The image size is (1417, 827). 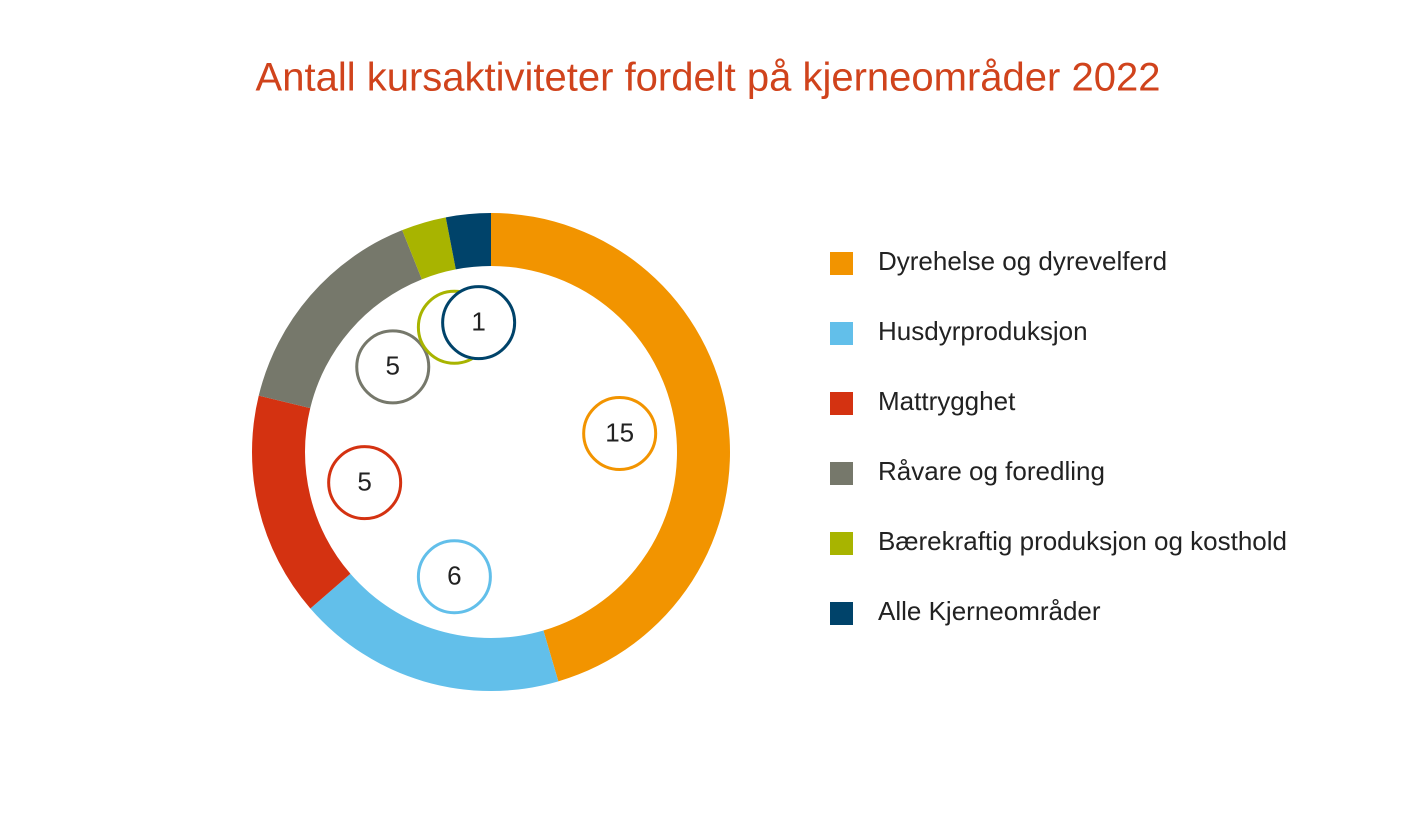 What do you see at coordinates (989, 611) in the screenshot?
I see `legend-label: Alle Kjerneområder` at bounding box center [989, 611].